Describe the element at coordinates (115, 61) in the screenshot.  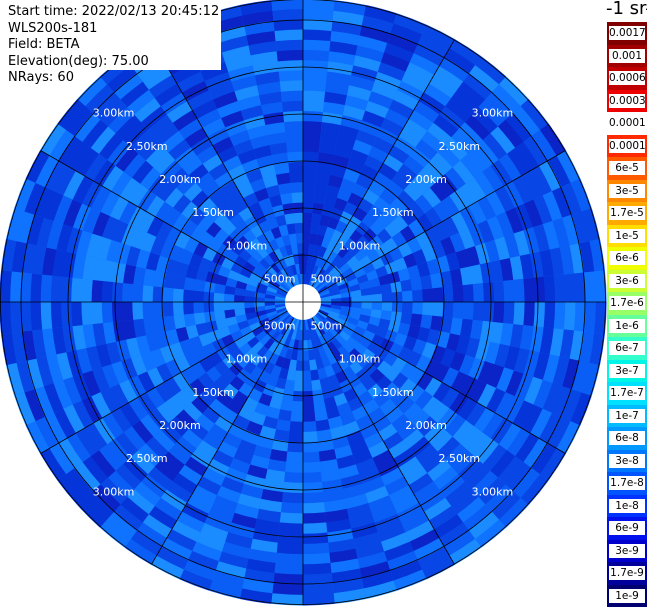
I see `elevation: Elevation(deg): 75.00` at that location.